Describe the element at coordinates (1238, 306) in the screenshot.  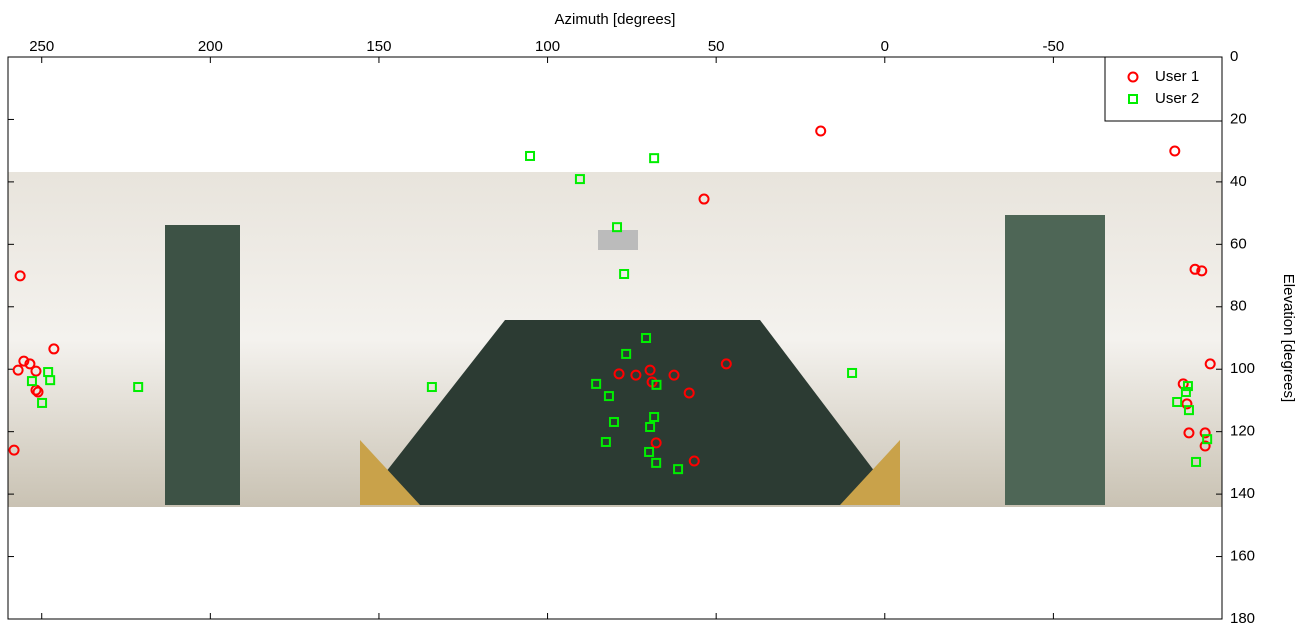
I see `y-tick-label: 80` at that location.